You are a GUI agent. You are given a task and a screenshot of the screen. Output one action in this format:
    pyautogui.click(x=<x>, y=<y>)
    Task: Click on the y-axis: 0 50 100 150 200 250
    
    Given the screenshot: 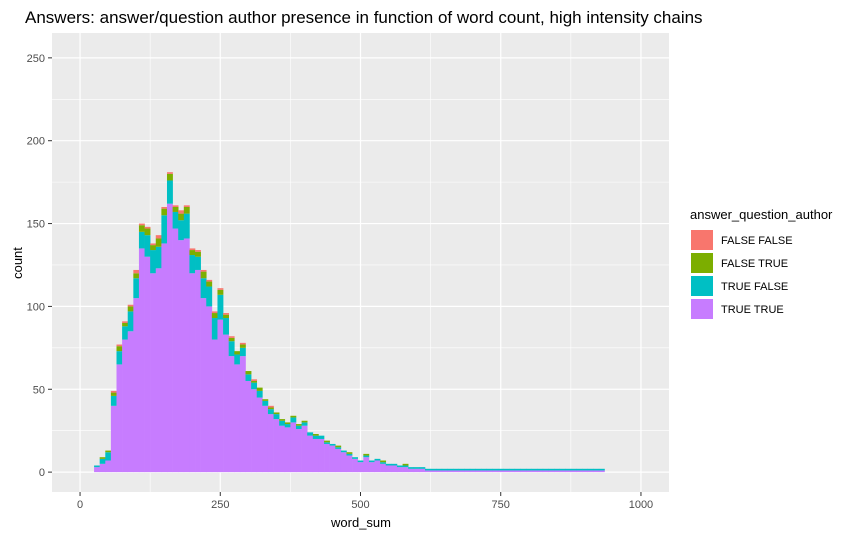 What is the action you would take?
    pyautogui.click(x=39, y=266)
    